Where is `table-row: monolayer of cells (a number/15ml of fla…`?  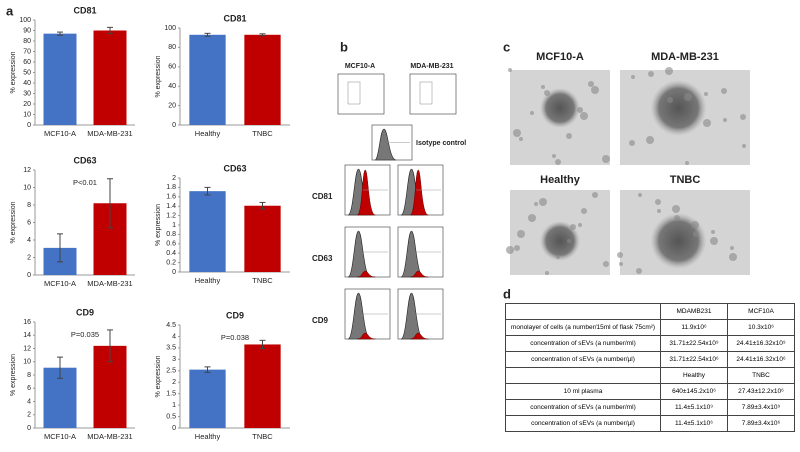
table-row: monolayer of cells (a number/15ml of fla… is located at coordinates (650, 327).